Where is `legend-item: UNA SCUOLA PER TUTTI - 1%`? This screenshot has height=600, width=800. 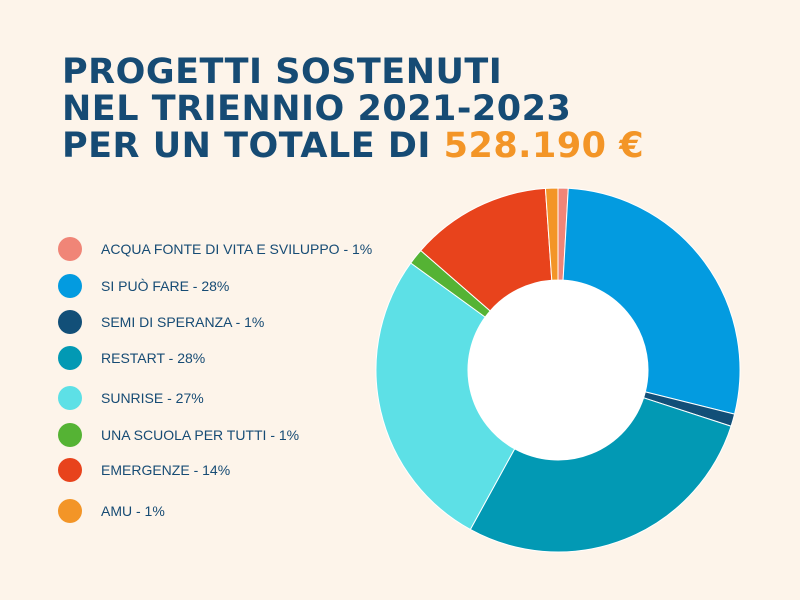
legend-item: UNA SCUOLA PER TUTTI - 1% is located at coordinates (178, 435).